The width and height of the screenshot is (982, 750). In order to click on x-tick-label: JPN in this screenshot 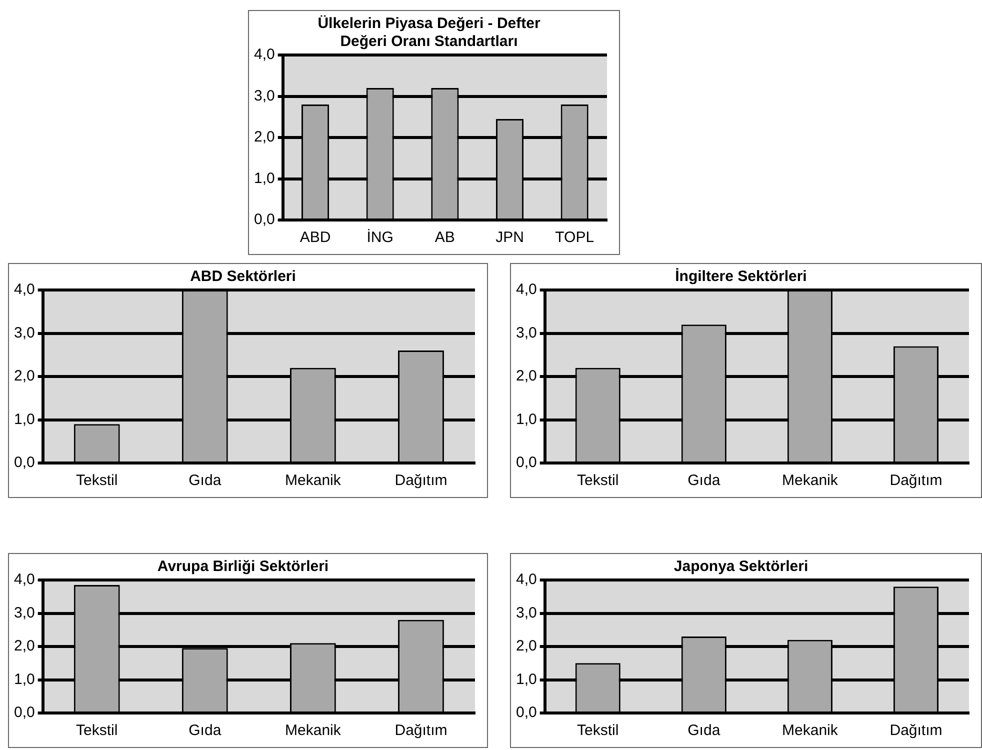, I will do `click(510, 237)`.